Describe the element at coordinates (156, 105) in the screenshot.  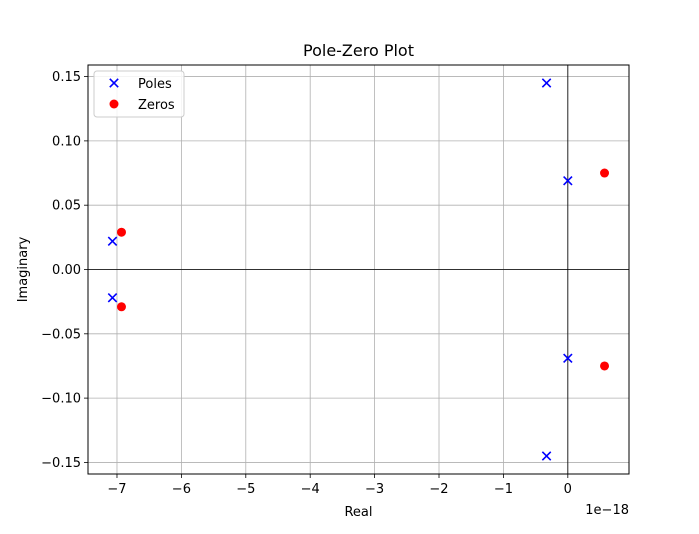
I see `legend-label-zeros: Zeros` at that location.